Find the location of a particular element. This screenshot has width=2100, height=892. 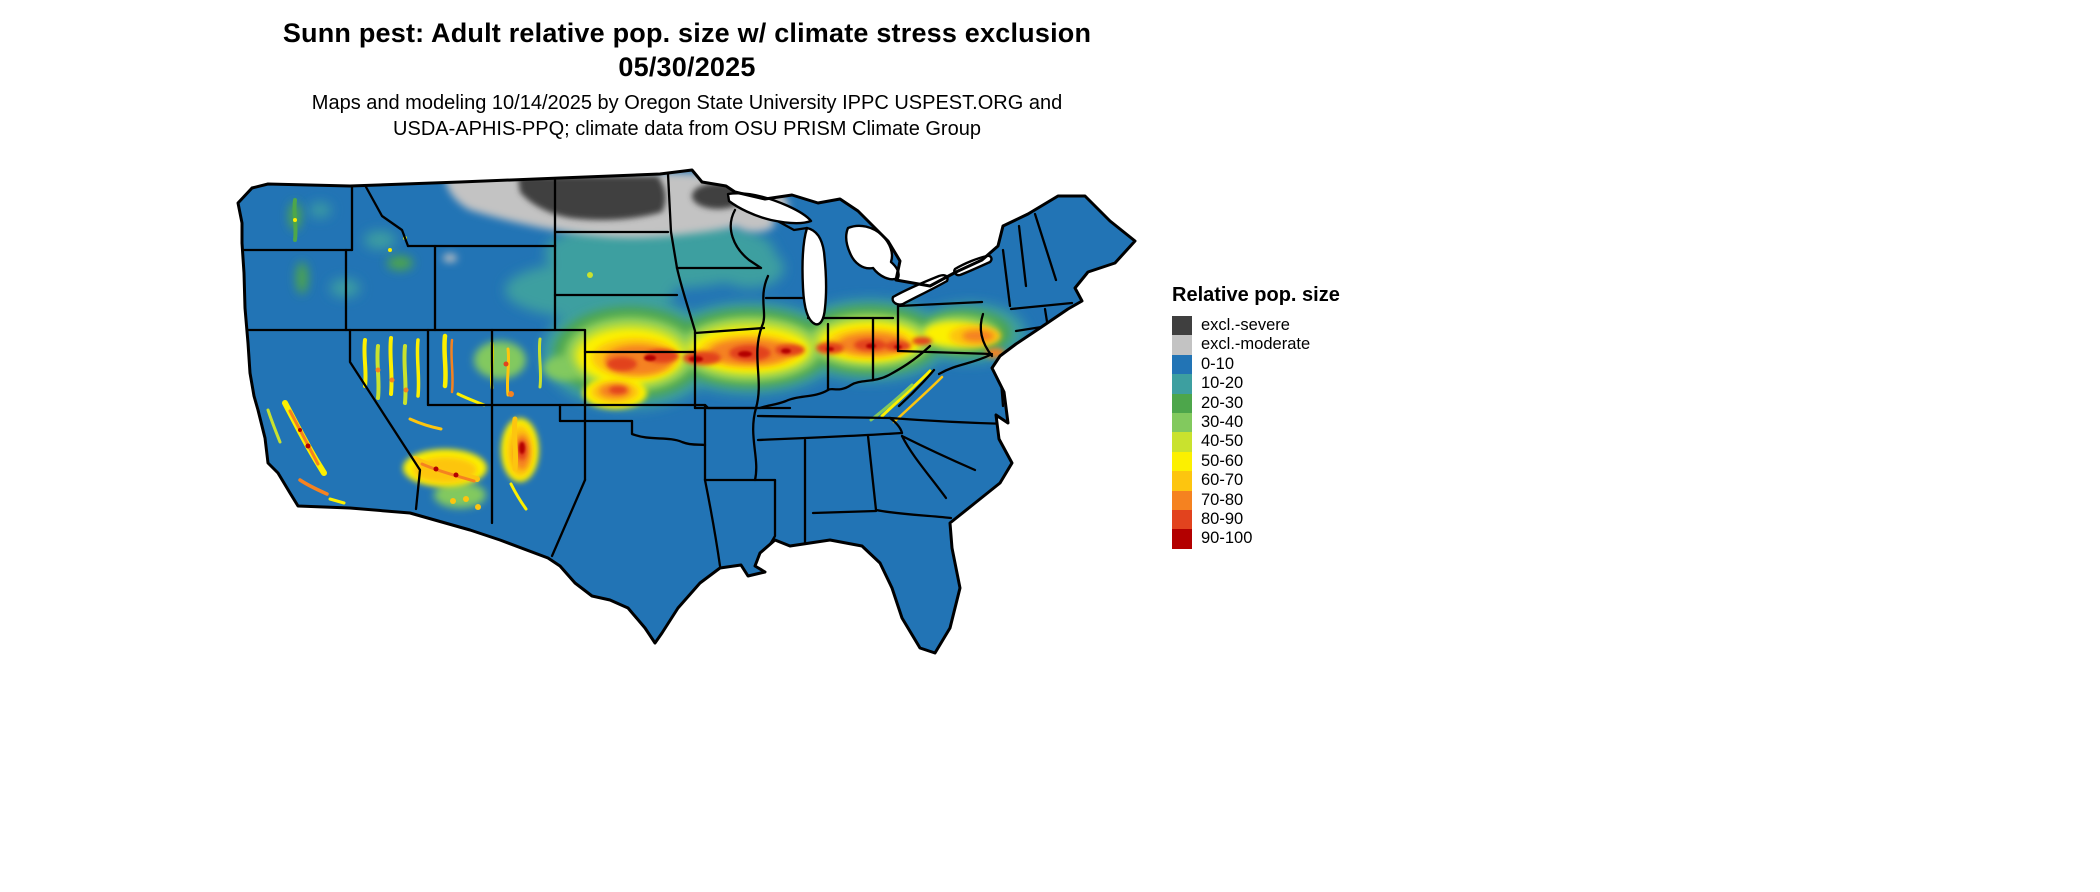

legend-item-label: 50-60 is located at coordinates (1222, 460).